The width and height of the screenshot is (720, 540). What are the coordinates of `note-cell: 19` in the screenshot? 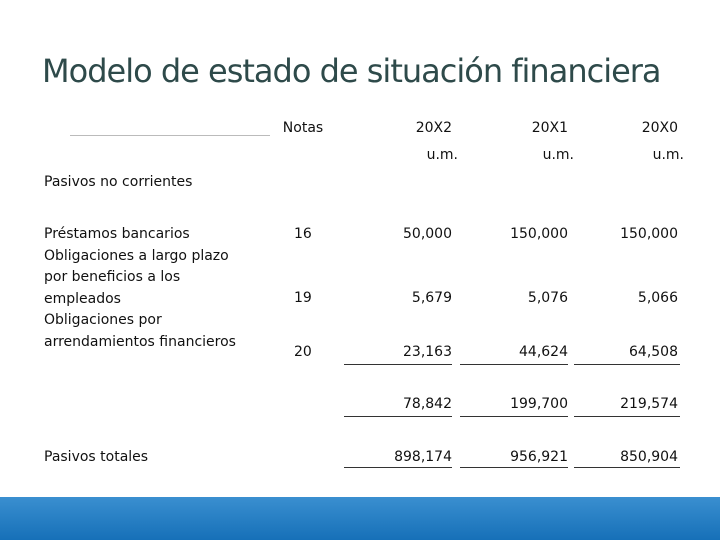 It's located at (303, 298).